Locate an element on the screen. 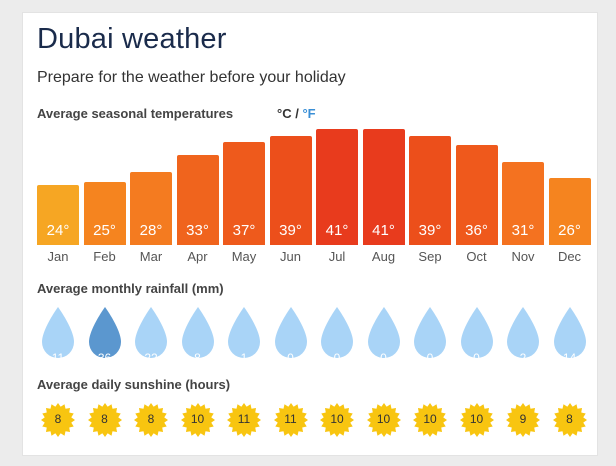 This screenshot has height=466, width=616. temperature-value: 33° is located at coordinates (197, 230).